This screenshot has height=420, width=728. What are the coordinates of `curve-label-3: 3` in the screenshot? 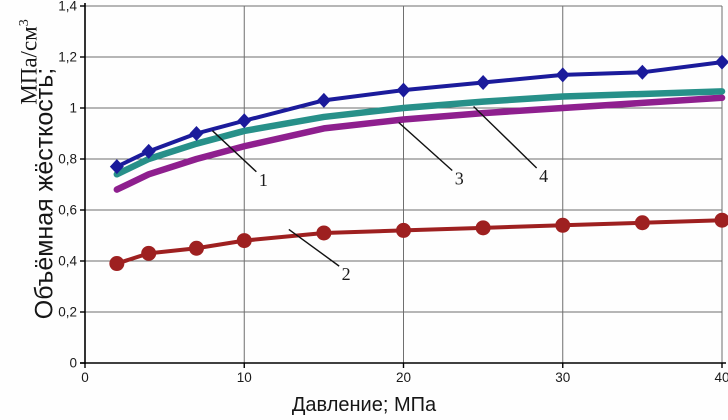 It's located at (459, 179).